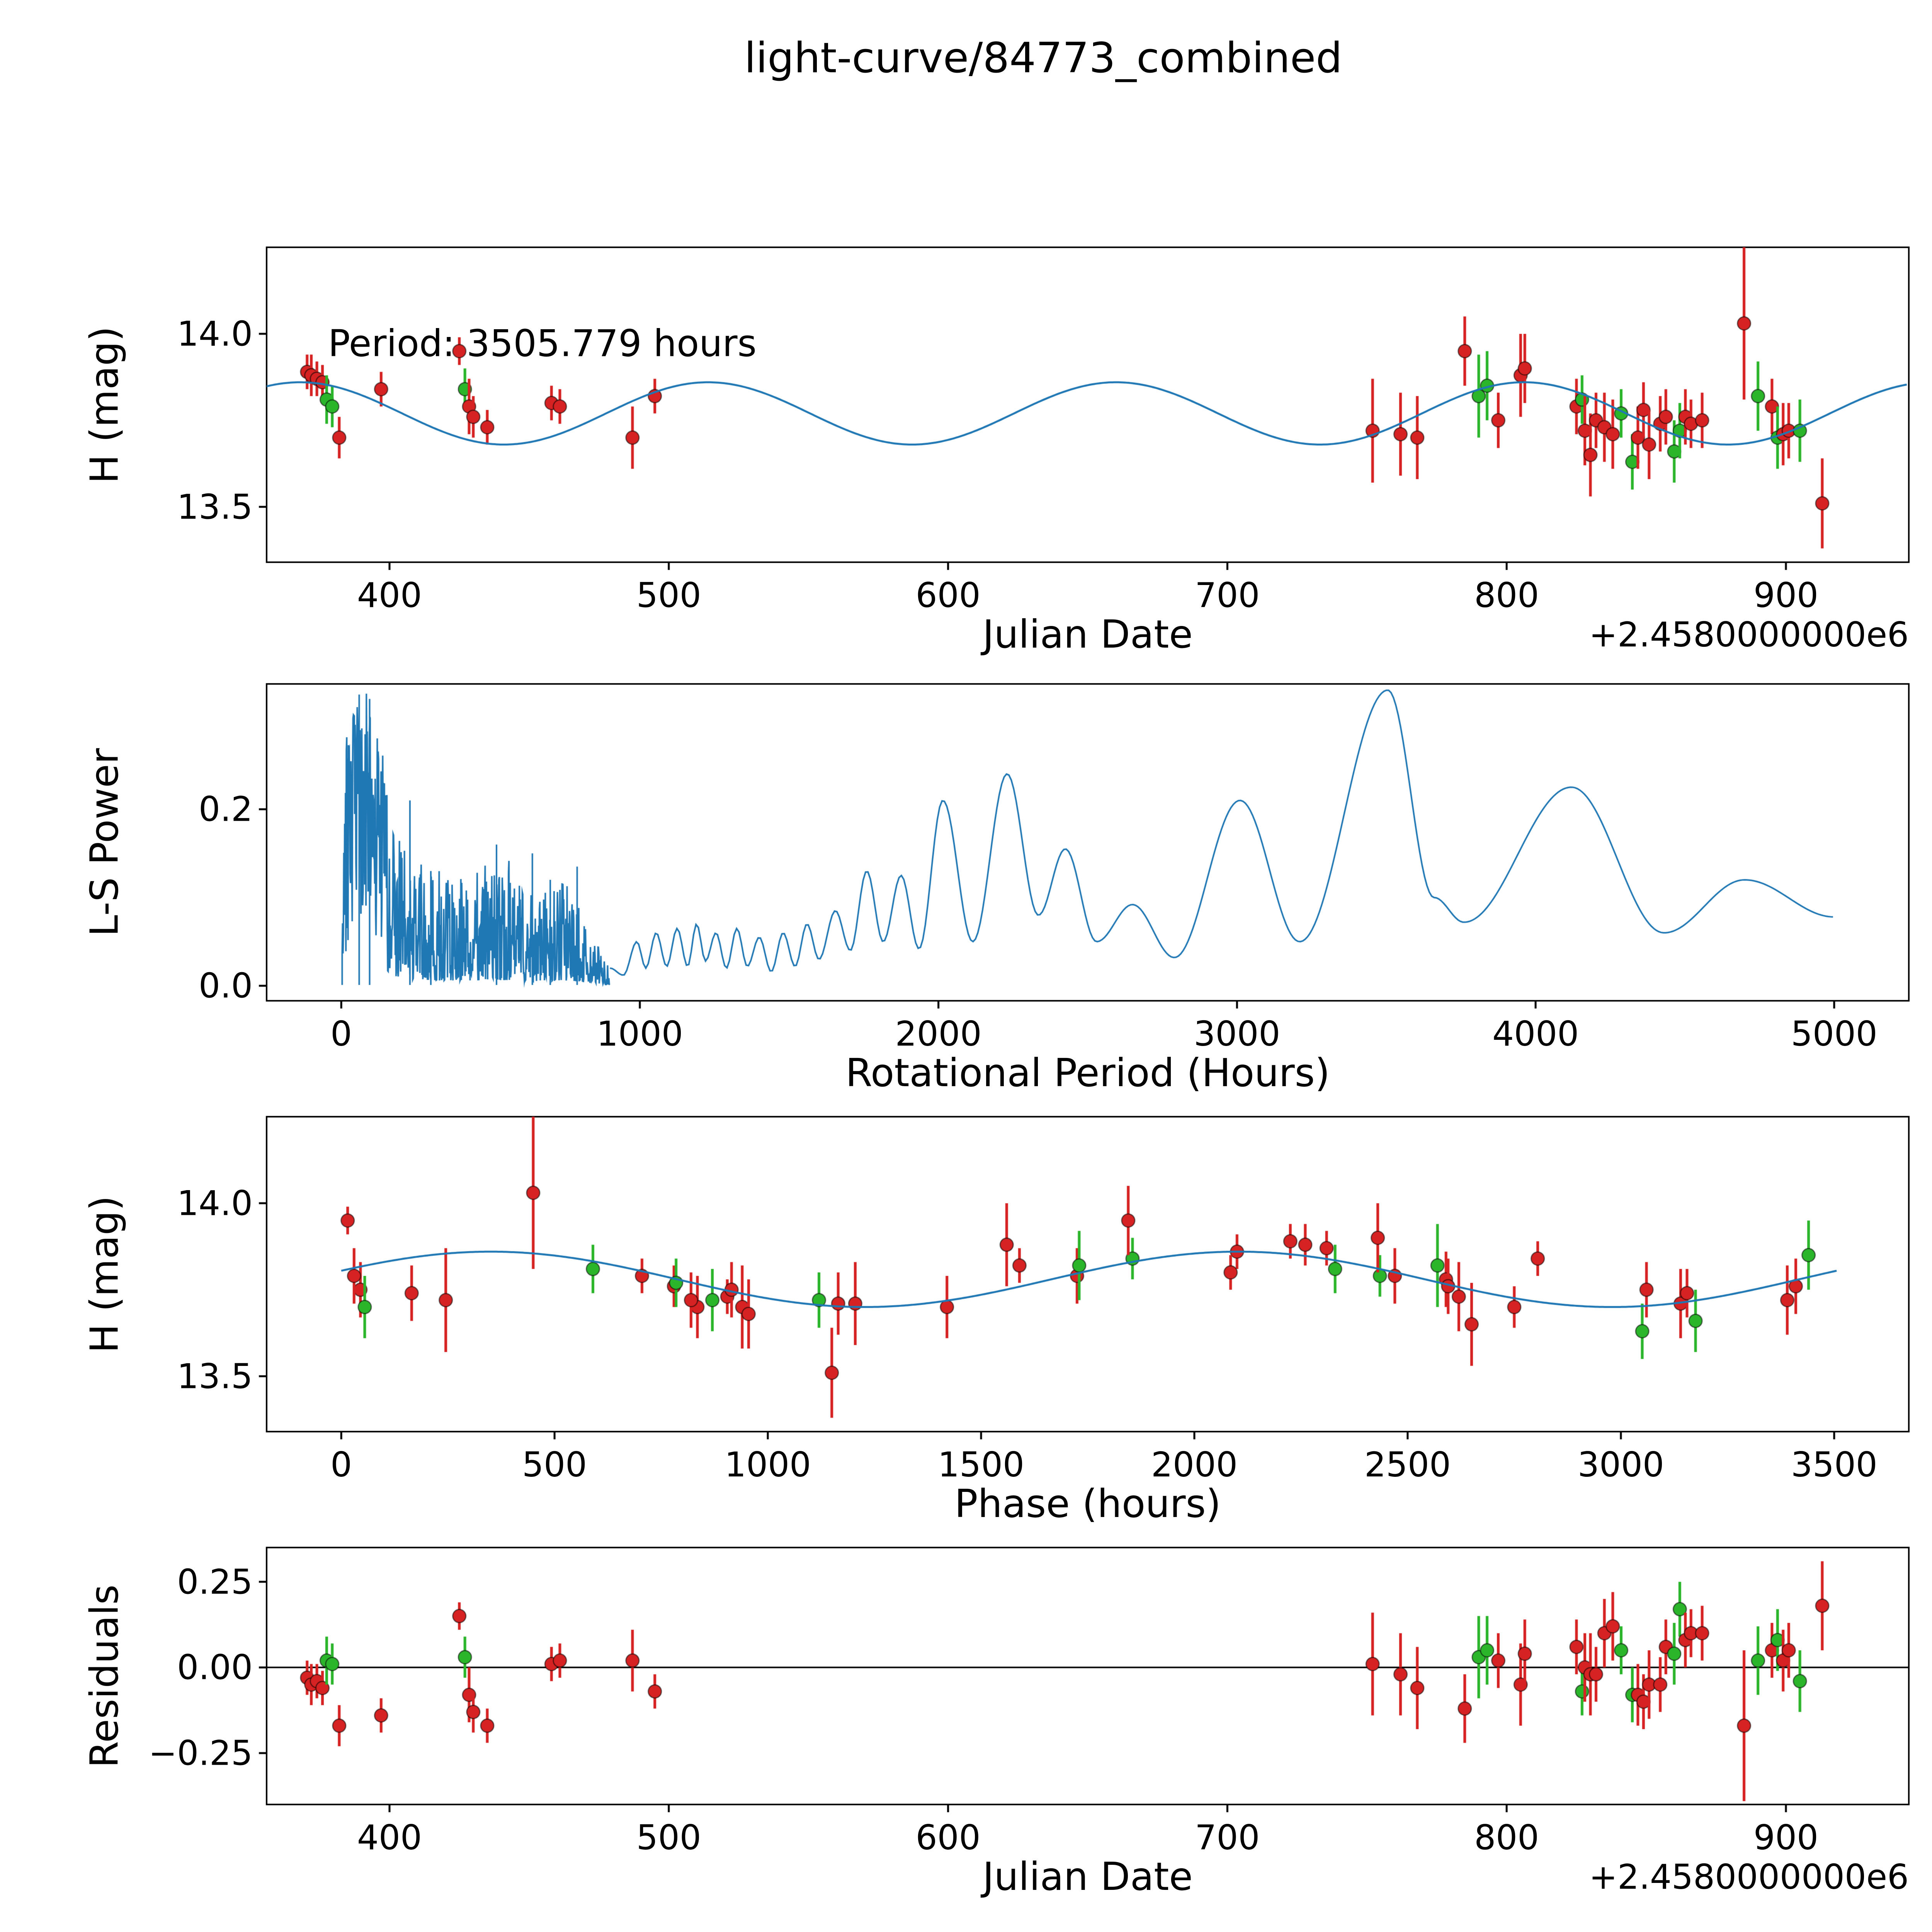  What do you see at coordinates (1407, 1465) in the screenshot?
I see `x-tick-label: 2500` at bounding box center [1407, 1465].